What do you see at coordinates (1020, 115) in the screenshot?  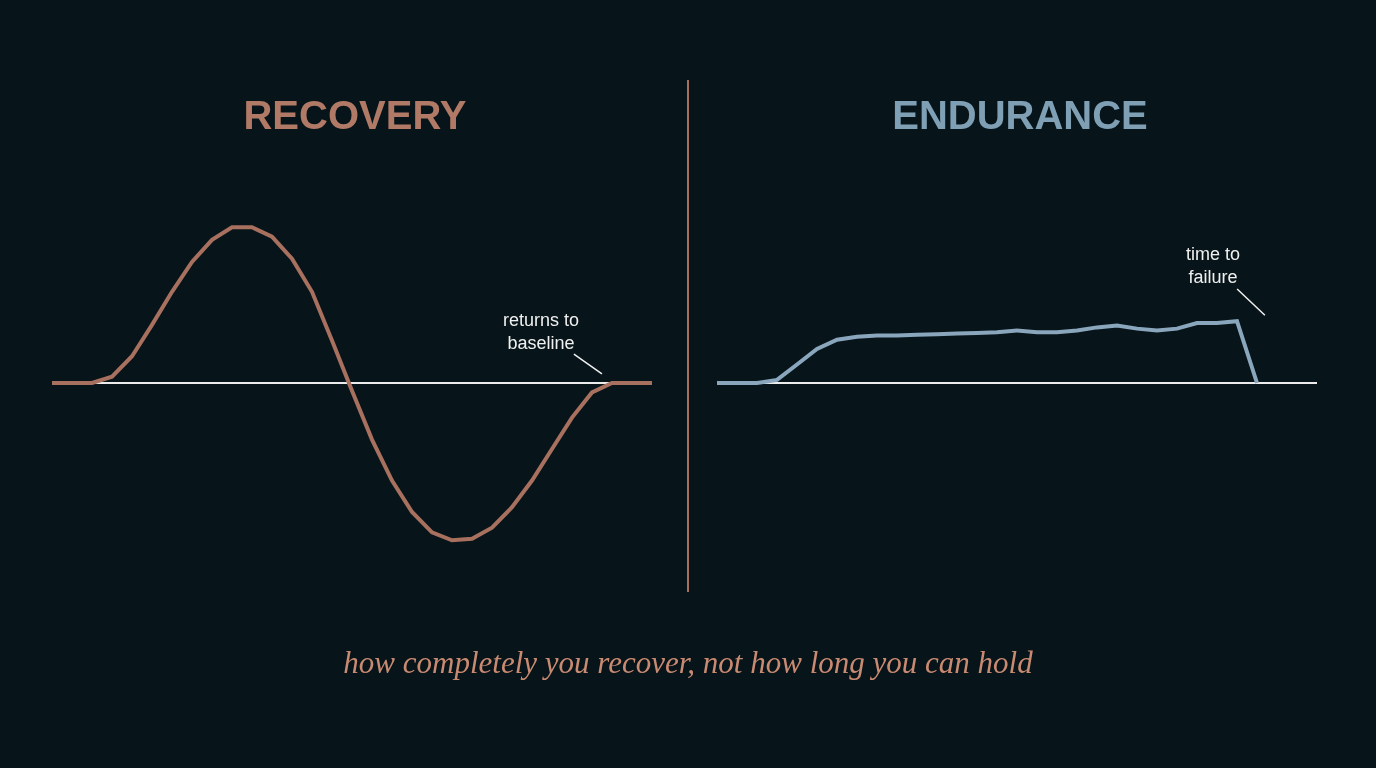 I see `chart-title: ENDURANCE` at bounding box center [1020, 115].